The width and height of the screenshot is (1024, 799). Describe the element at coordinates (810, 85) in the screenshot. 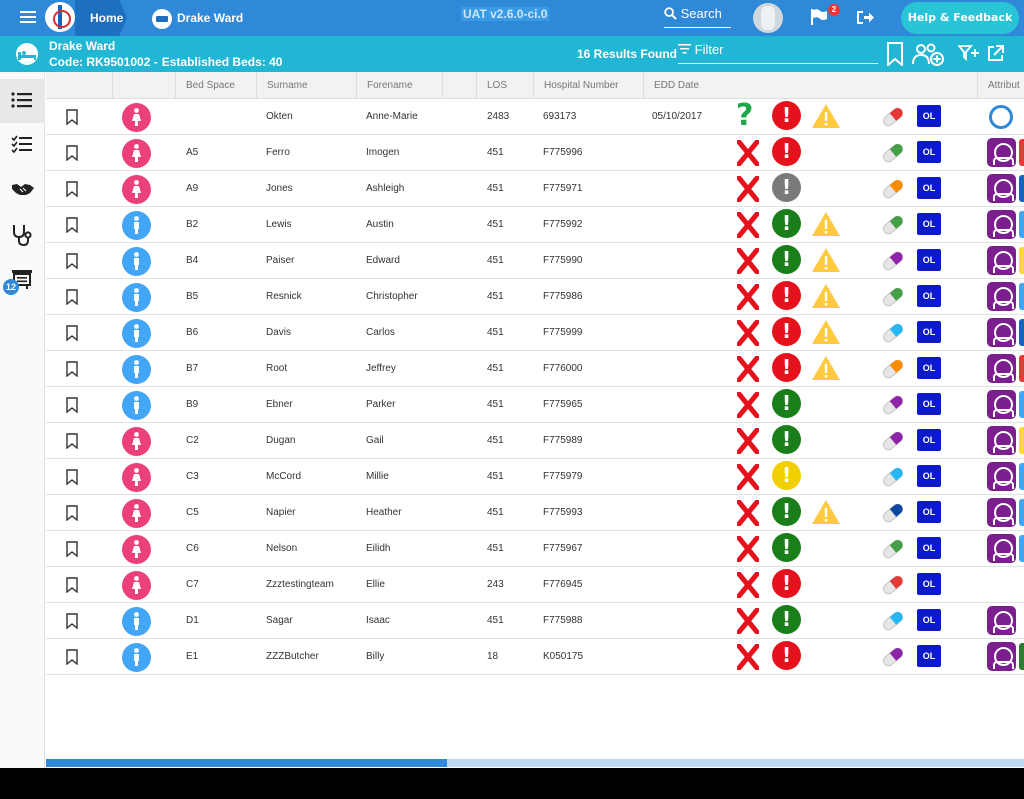

I see `header-edd-date: EDD Date` at that location.